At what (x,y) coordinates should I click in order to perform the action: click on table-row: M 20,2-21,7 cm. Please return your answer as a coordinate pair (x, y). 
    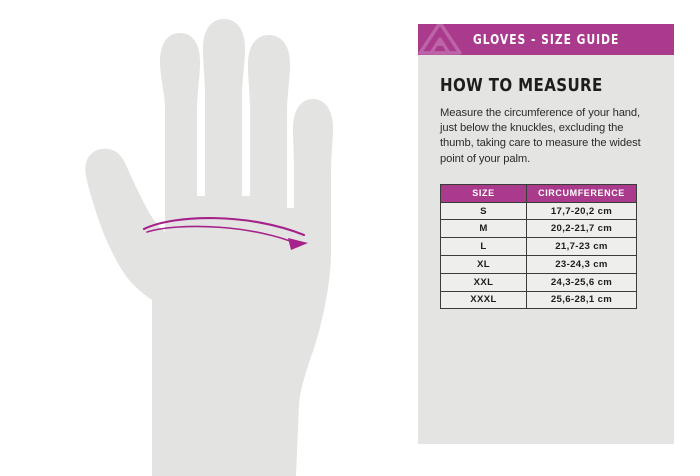
    Looking at the image, I should click on (538, 229).